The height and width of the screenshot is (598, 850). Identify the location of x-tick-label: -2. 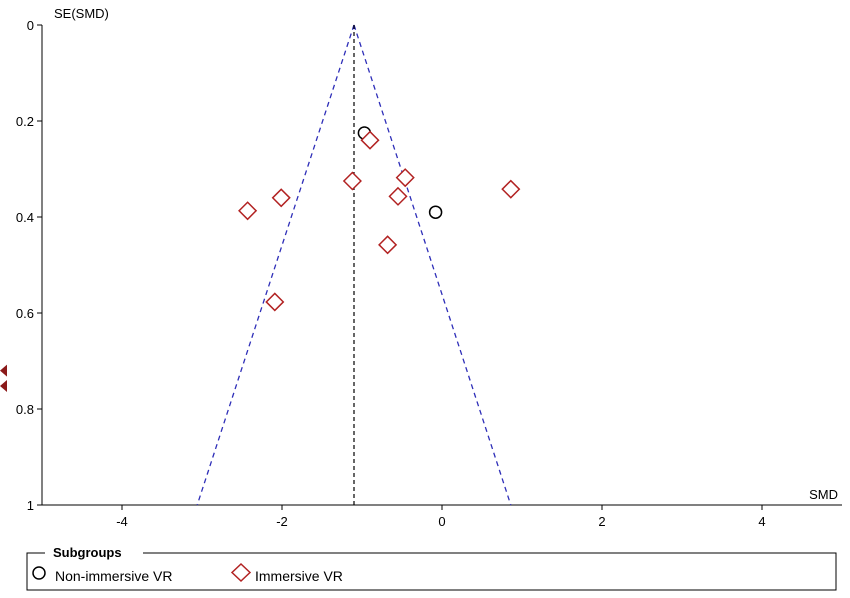
(282, 521).